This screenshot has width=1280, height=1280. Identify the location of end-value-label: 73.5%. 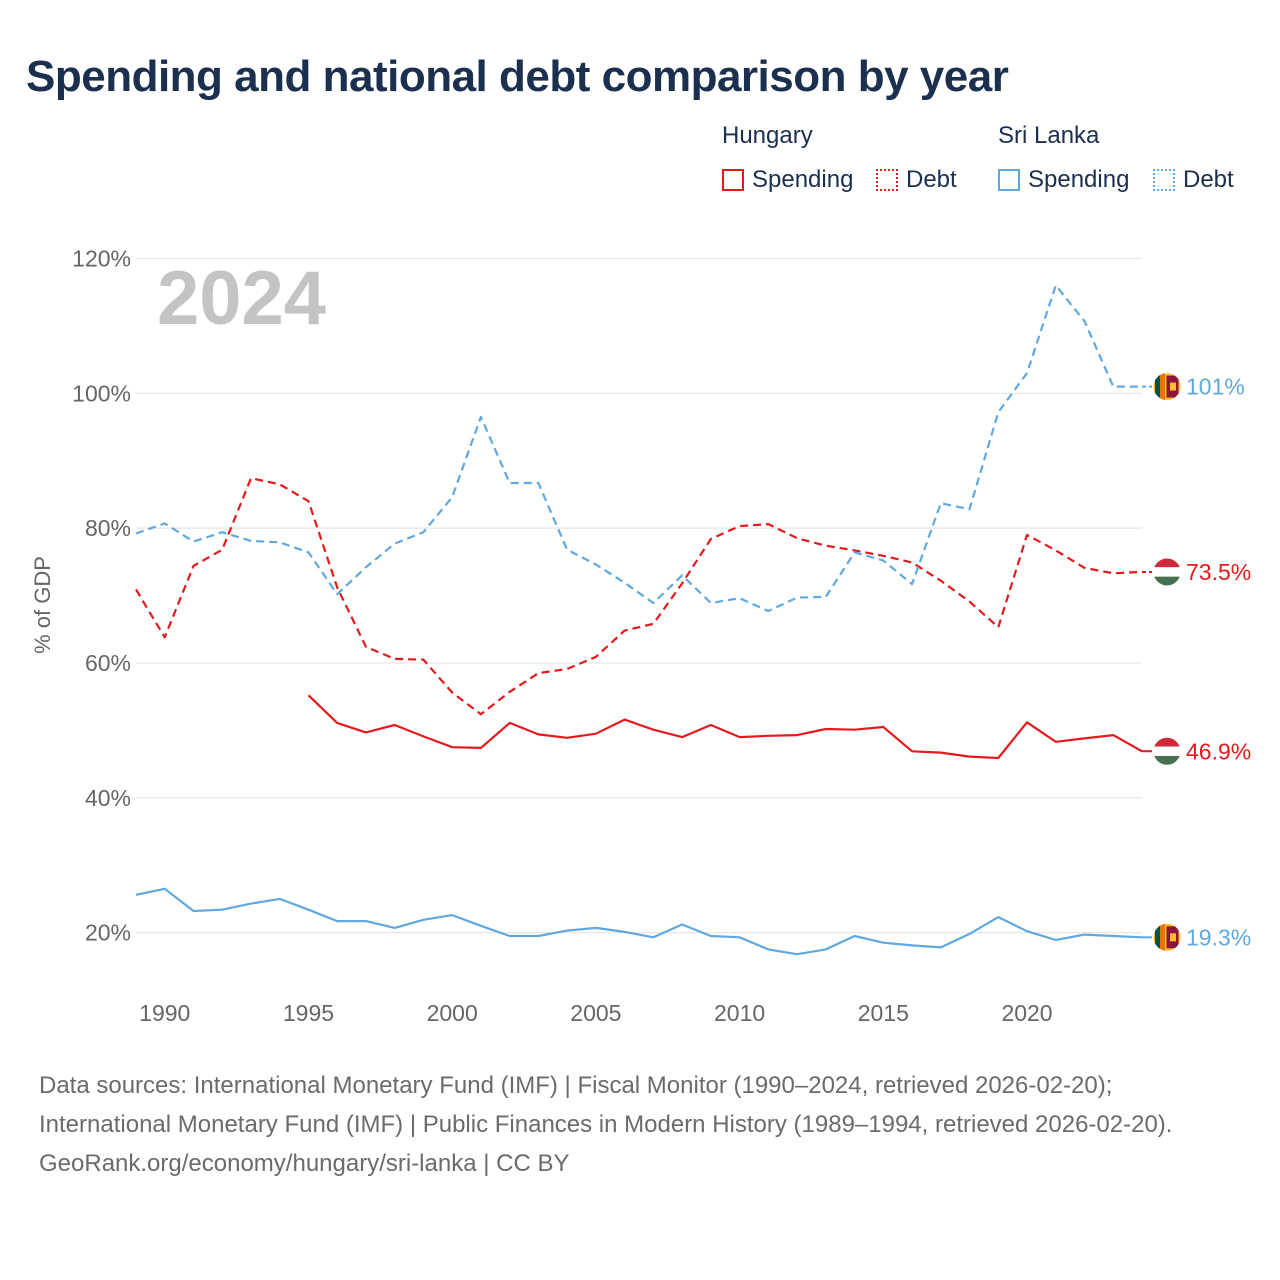
(1218, 572).